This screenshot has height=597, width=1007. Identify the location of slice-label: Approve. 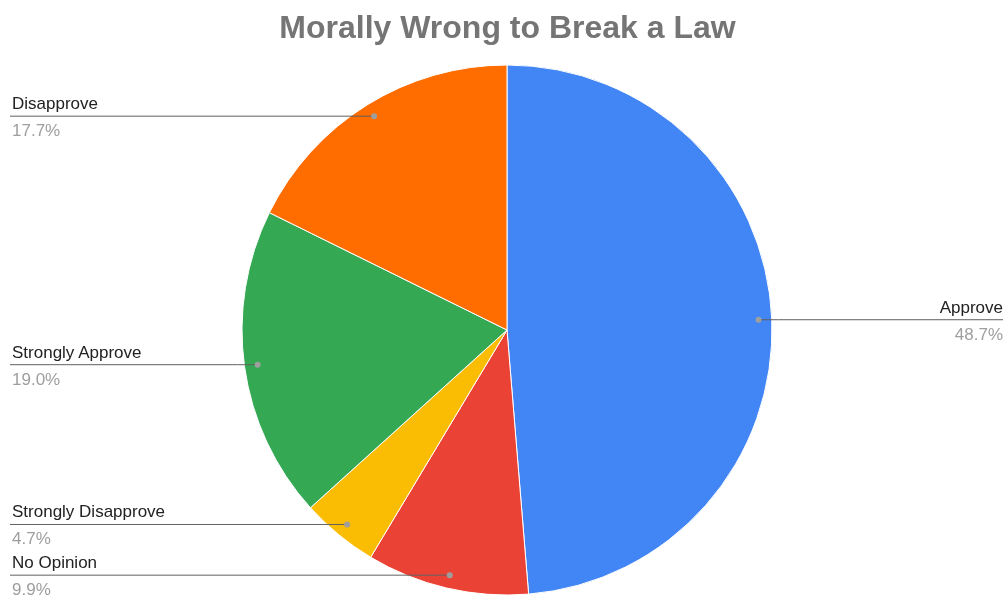
(971, 307).